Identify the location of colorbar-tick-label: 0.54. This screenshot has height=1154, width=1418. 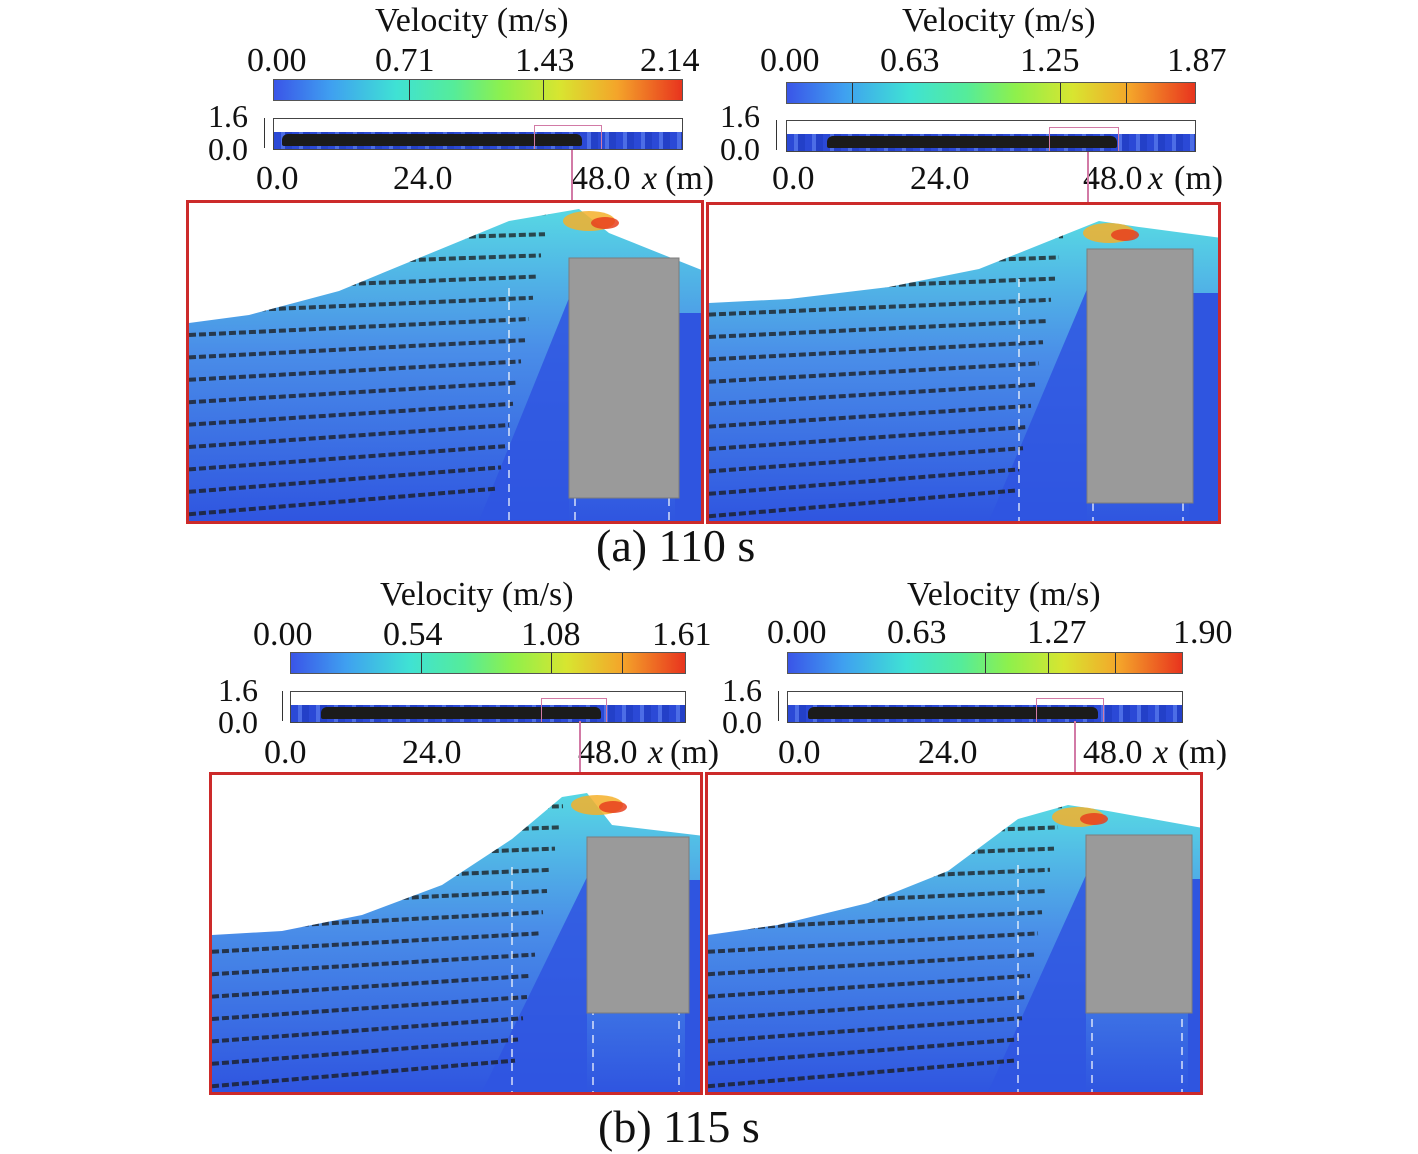
(413, 634).